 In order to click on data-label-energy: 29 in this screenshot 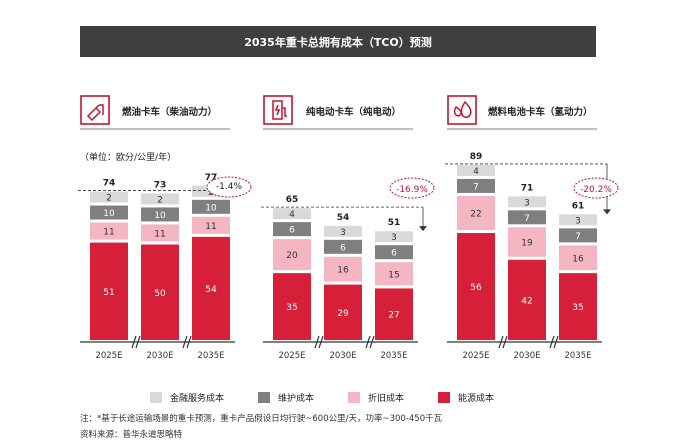, I will do `click(343, 314)`.